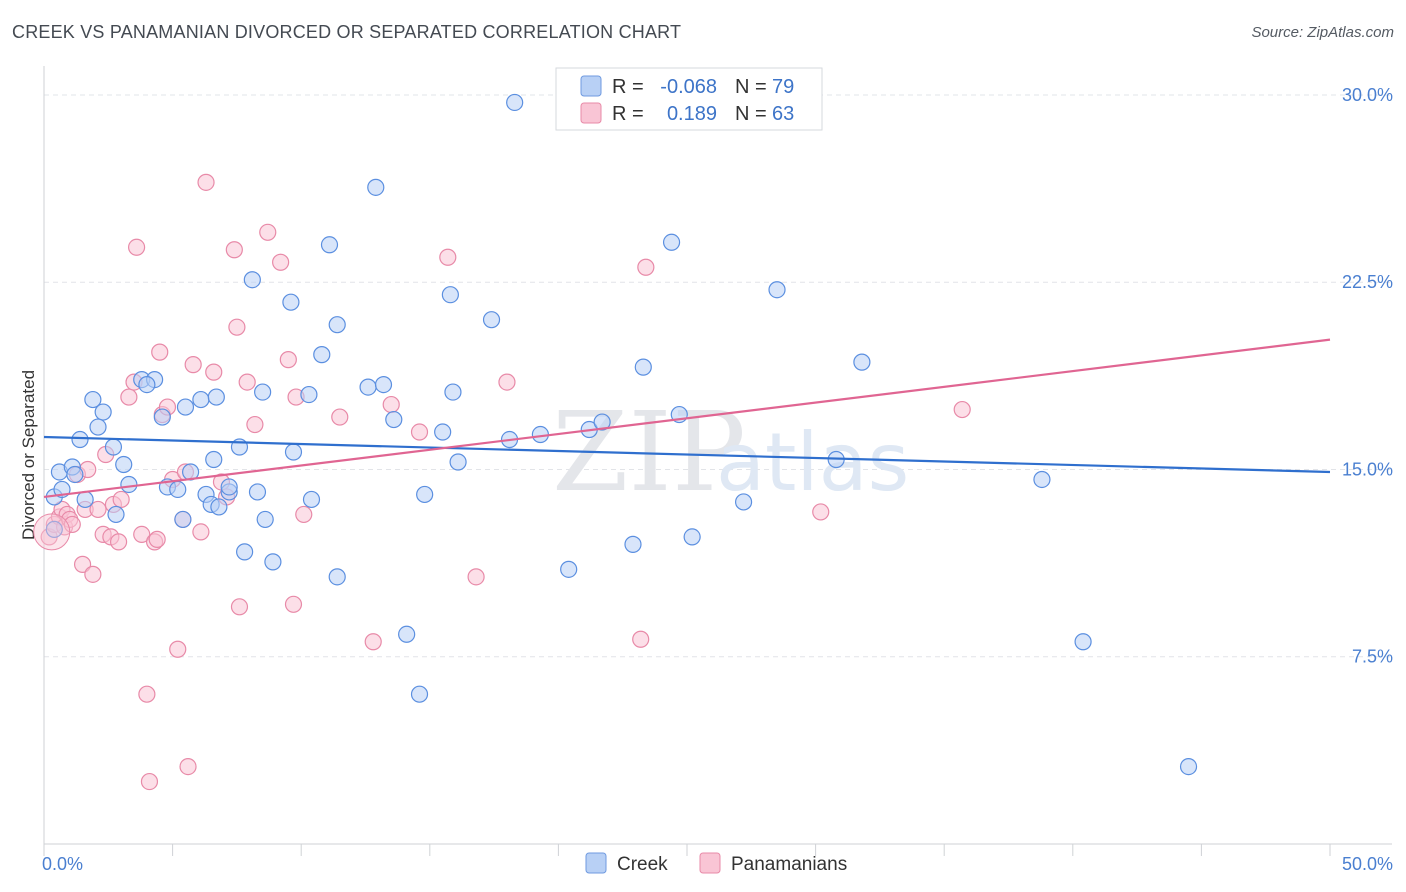  Describe the element at coordinates (1367, 864) in the screenshot. I see `x-tick-label-max: 50.0%` at that location.